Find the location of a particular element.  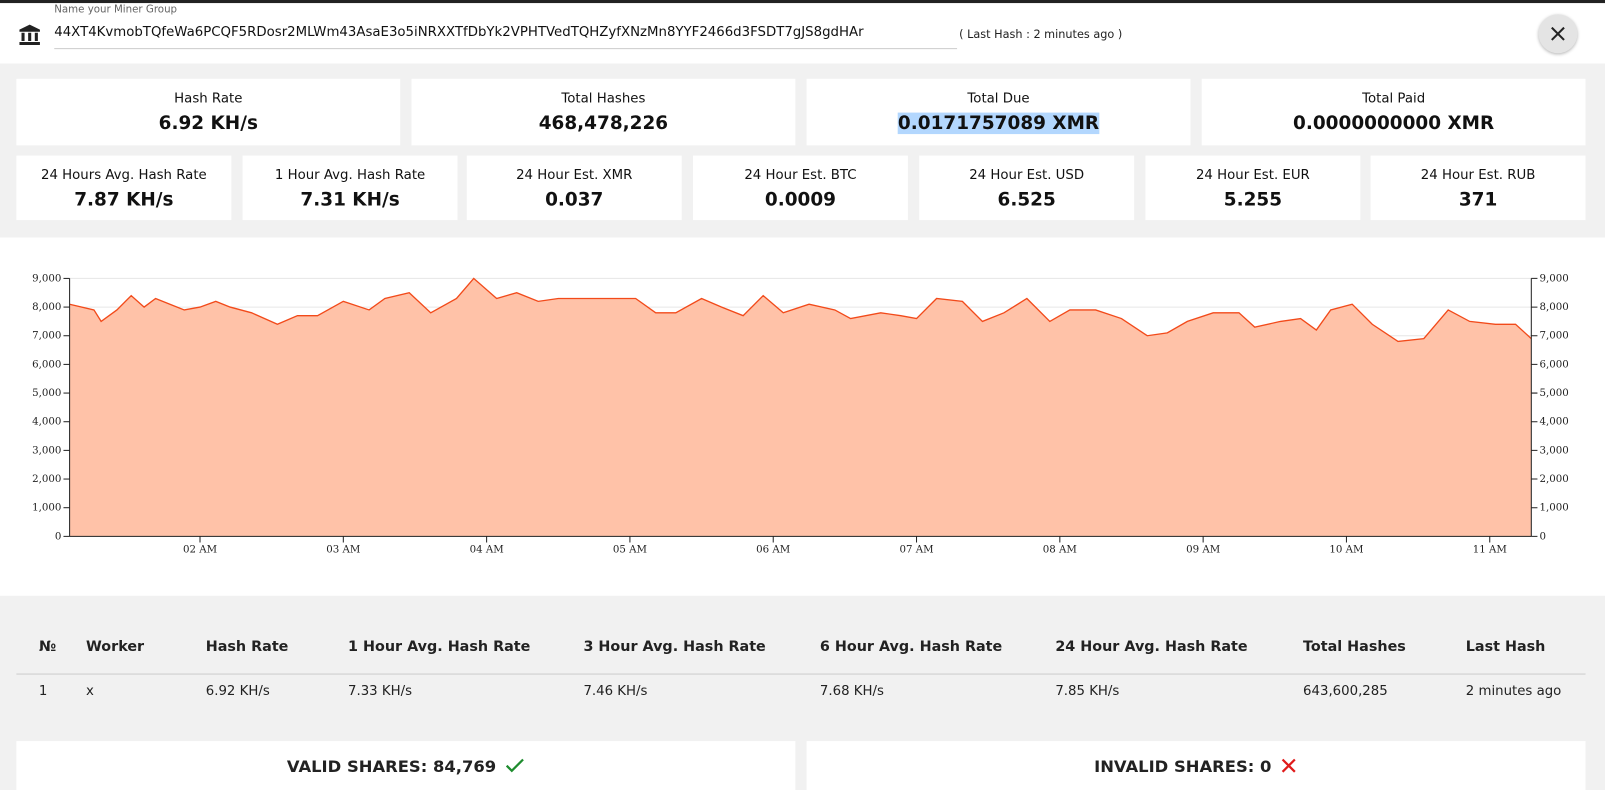

table-cell: 643,600,285 is located at coordinates (1345, 691).